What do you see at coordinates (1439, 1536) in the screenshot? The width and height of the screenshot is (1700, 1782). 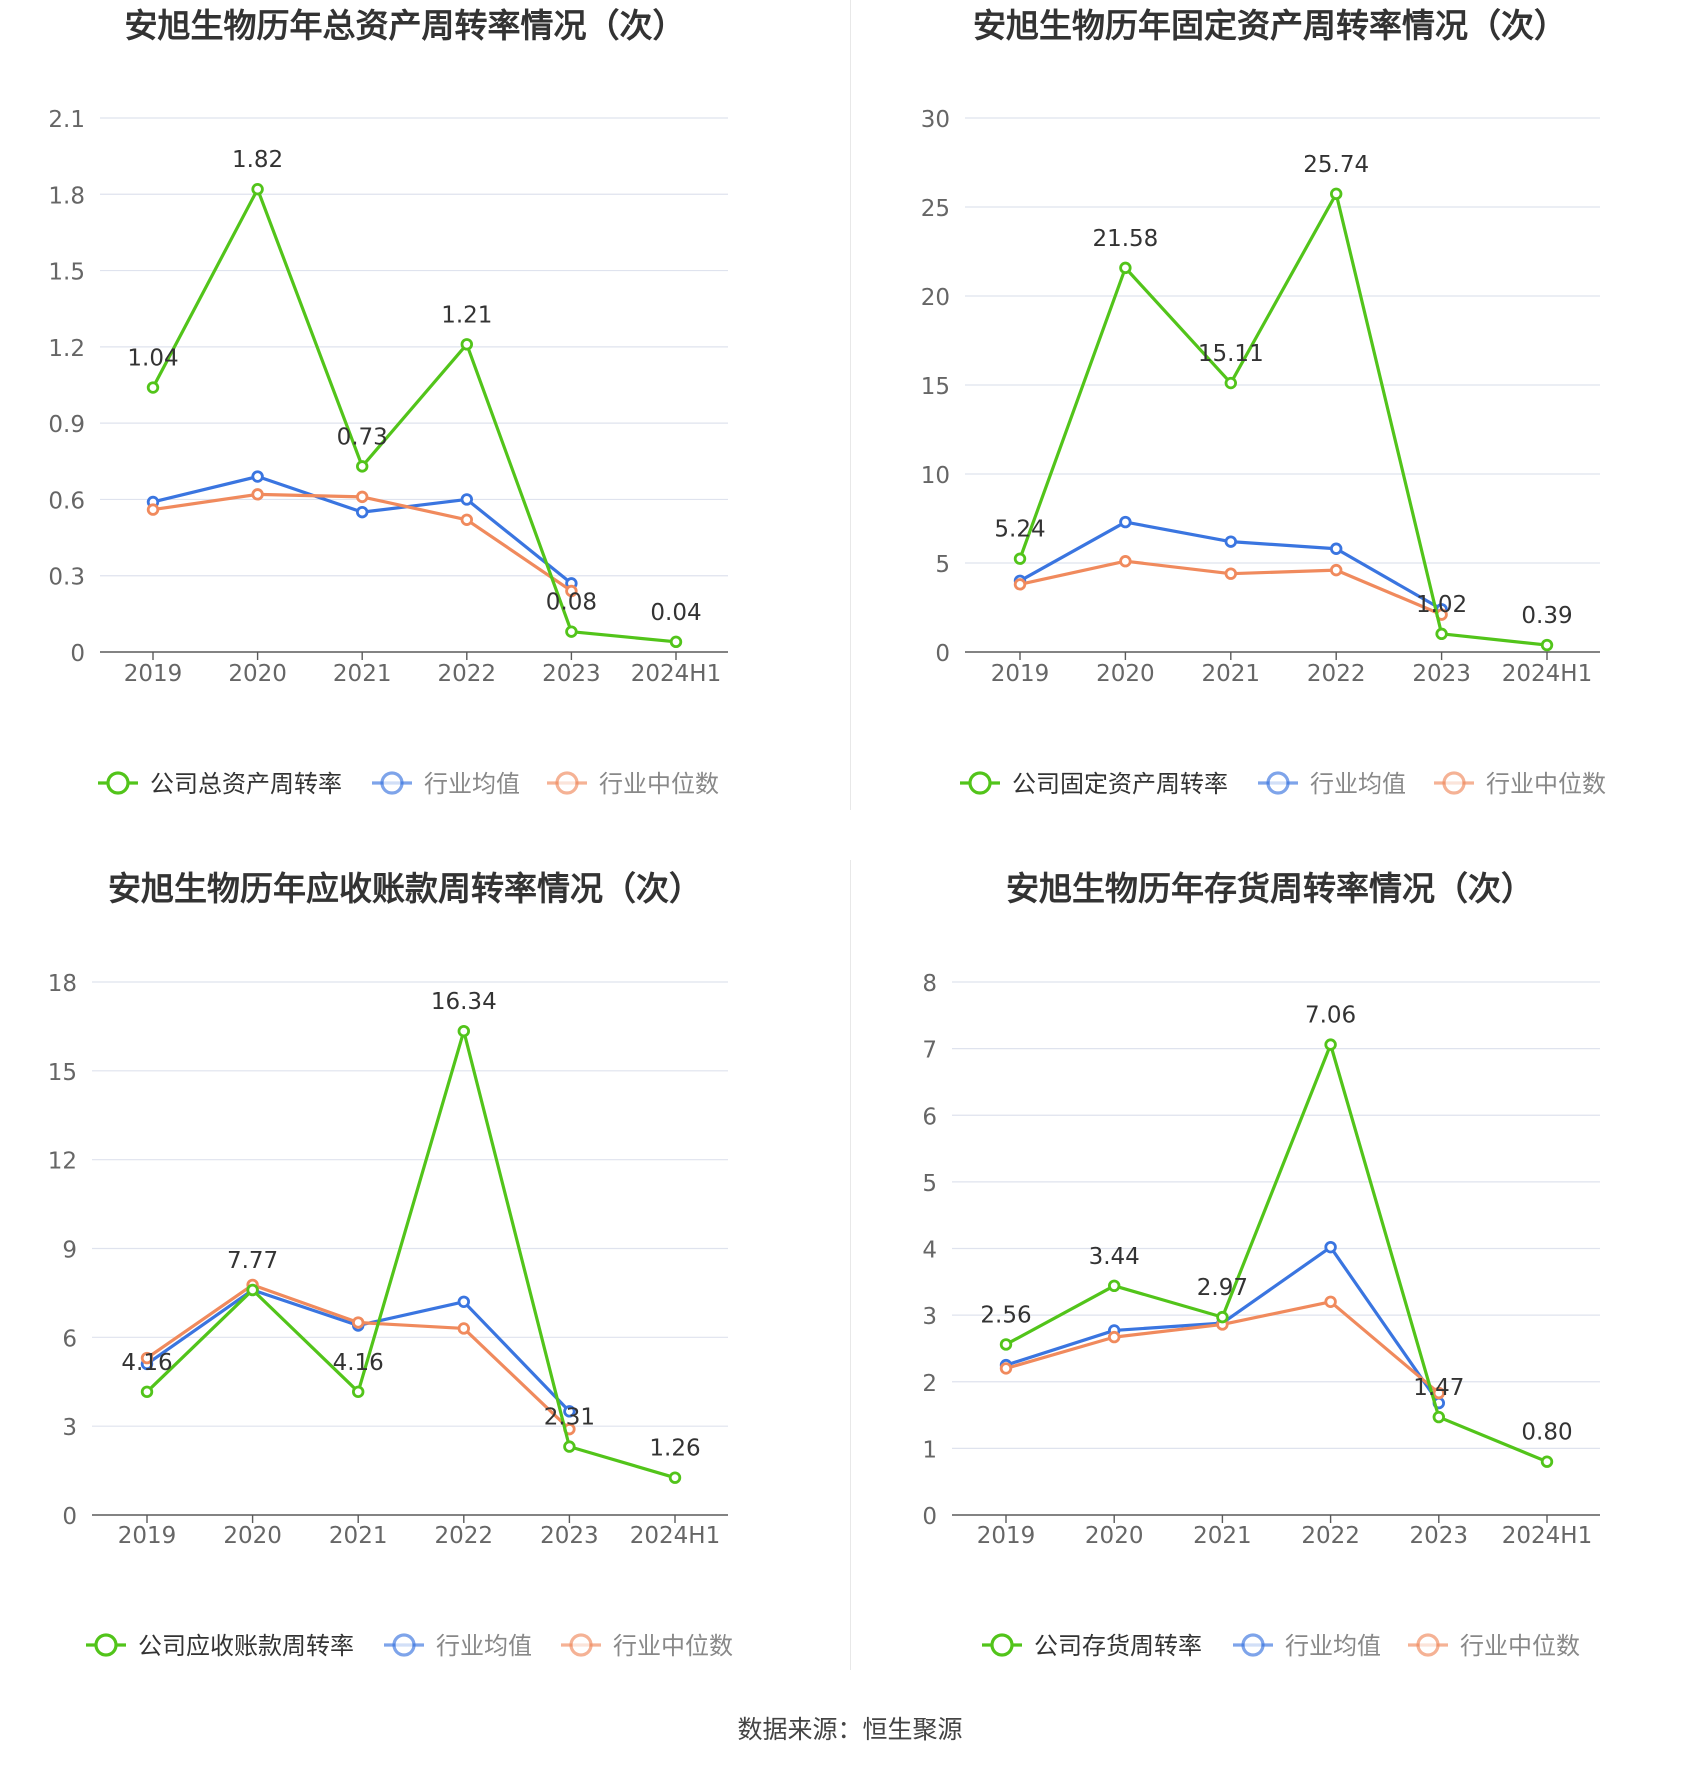 I see `x-tick-label: 2023` at bounding box center [1439, 1536].